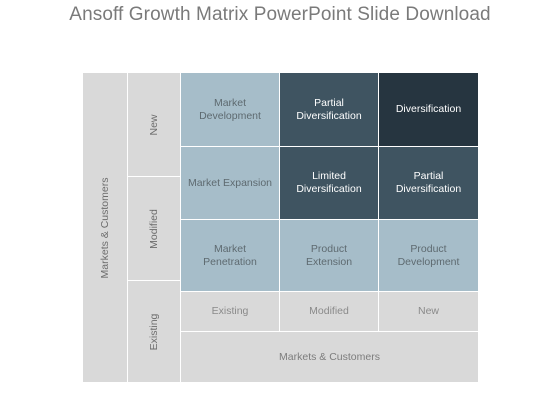 Image resolution: width=560 pixels, height=420 pixels. I want to click on vertical-level-existing-panel: Existing, so click(154, 331).